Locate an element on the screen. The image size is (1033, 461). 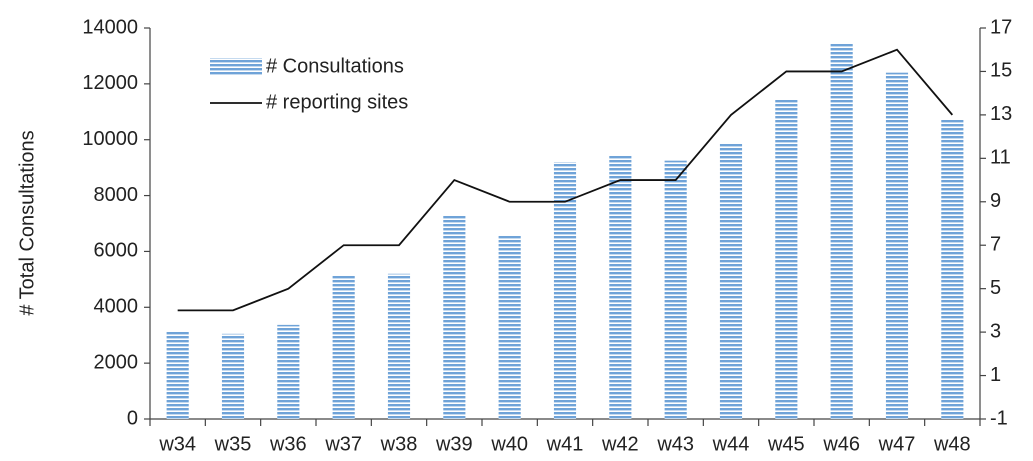
x-tick-label: w37 is located at coordinates (343, 444).